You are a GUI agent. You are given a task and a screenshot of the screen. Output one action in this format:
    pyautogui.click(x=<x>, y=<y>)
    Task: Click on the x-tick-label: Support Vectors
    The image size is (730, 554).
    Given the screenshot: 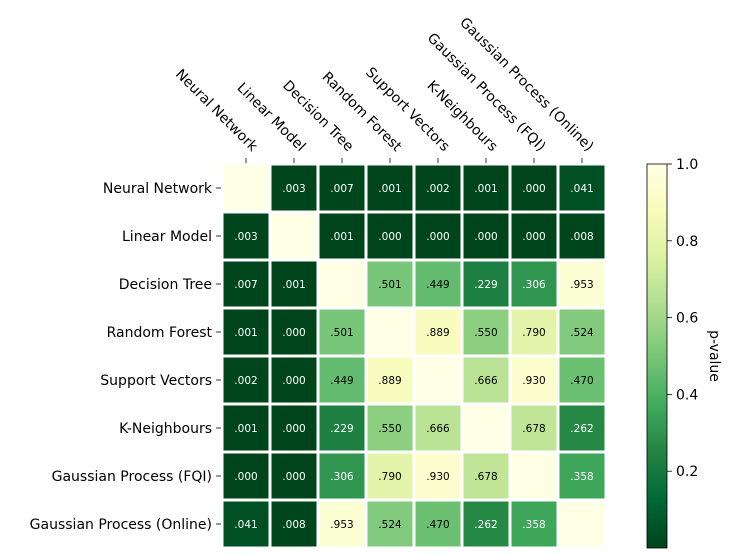 What is the action you would take?
    pyautogui.click(x=407, y=110)
    